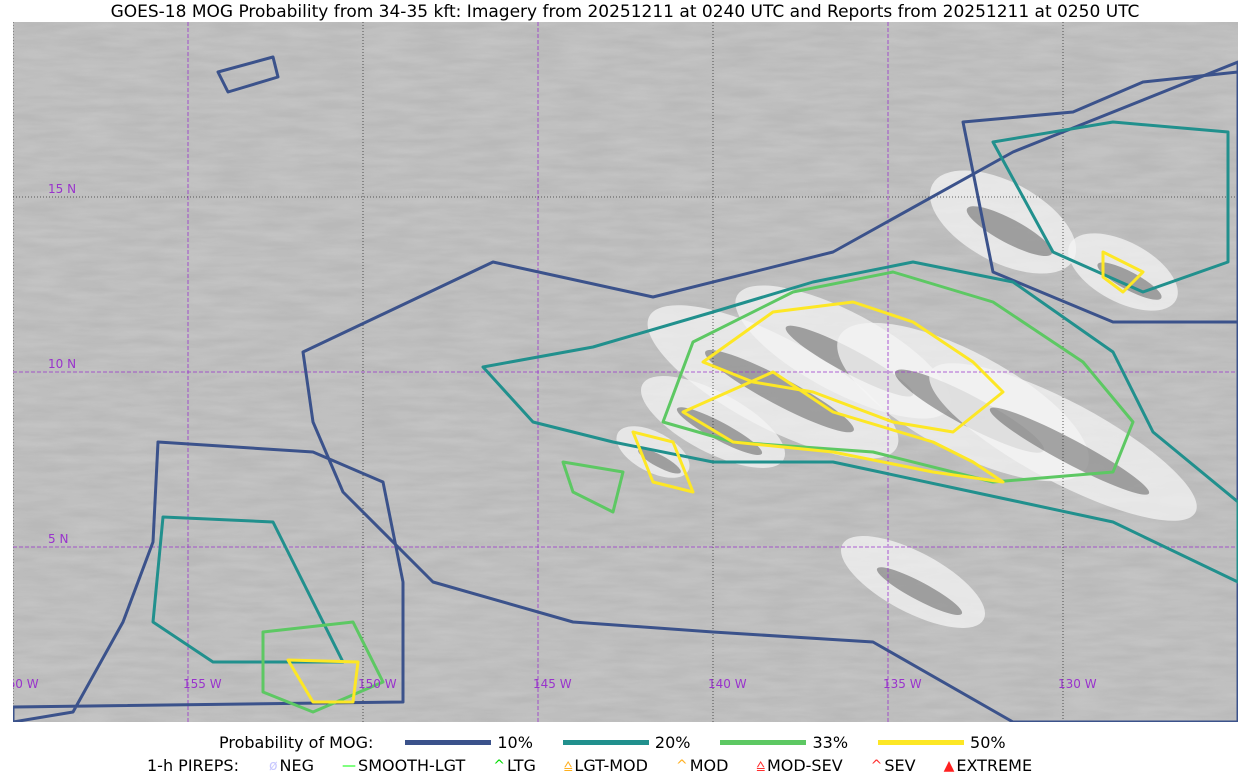 This screenshot has height=782, width=1250. Describe the element at coordinates (193, 765) in the screenshot. I see `pirep-legend-label: 1-h PIREPS:` at that location.